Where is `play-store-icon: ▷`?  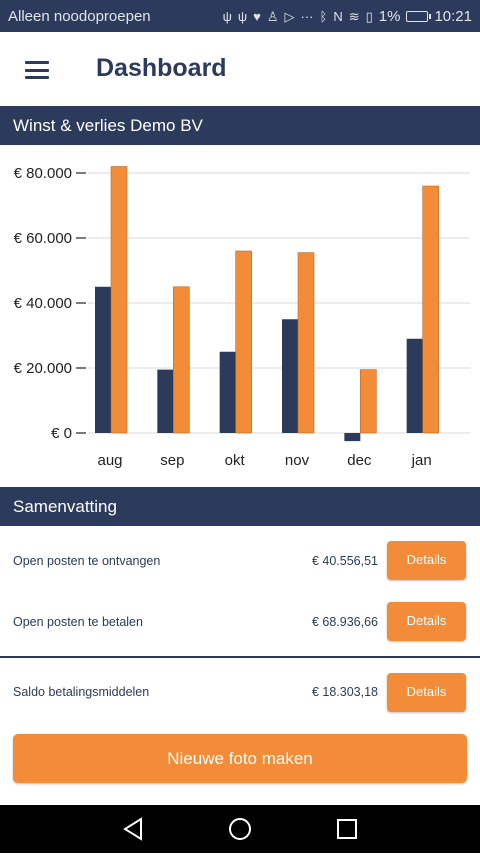 play-store-icon: ▷ is located at coordinates (289, 16).